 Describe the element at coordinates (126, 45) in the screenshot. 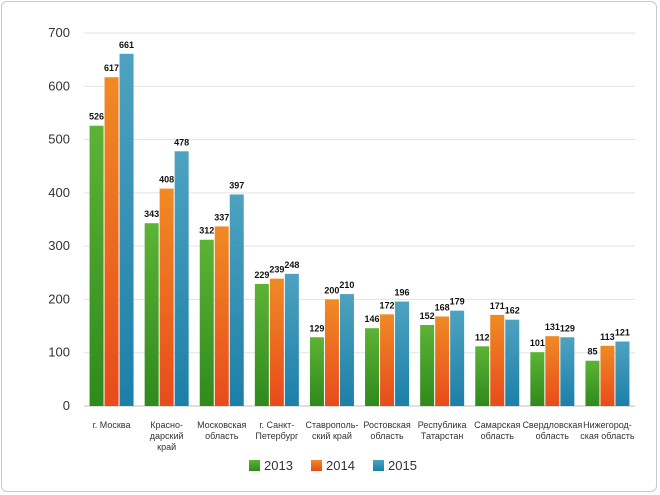

I see `data-label: 661` at that location.